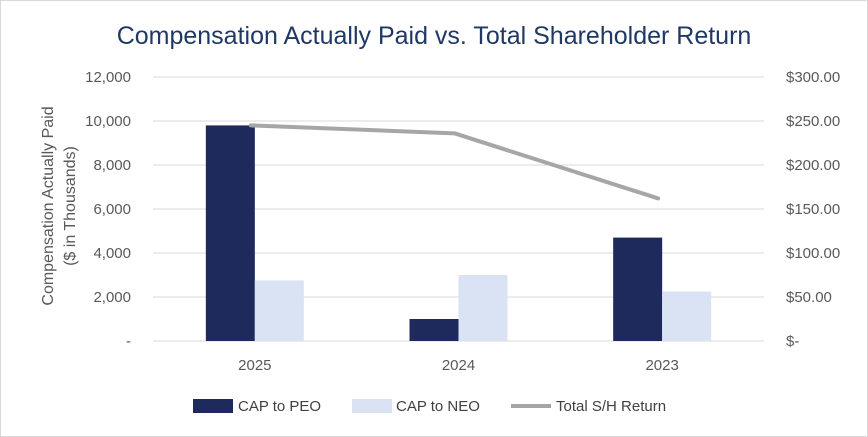 The width and height of the screenshot is (868, 437). What do you see at coordinates (112, 253) in the screenshot?
I see `y-tick-label: 4,000` at bounding box center [112, 253].